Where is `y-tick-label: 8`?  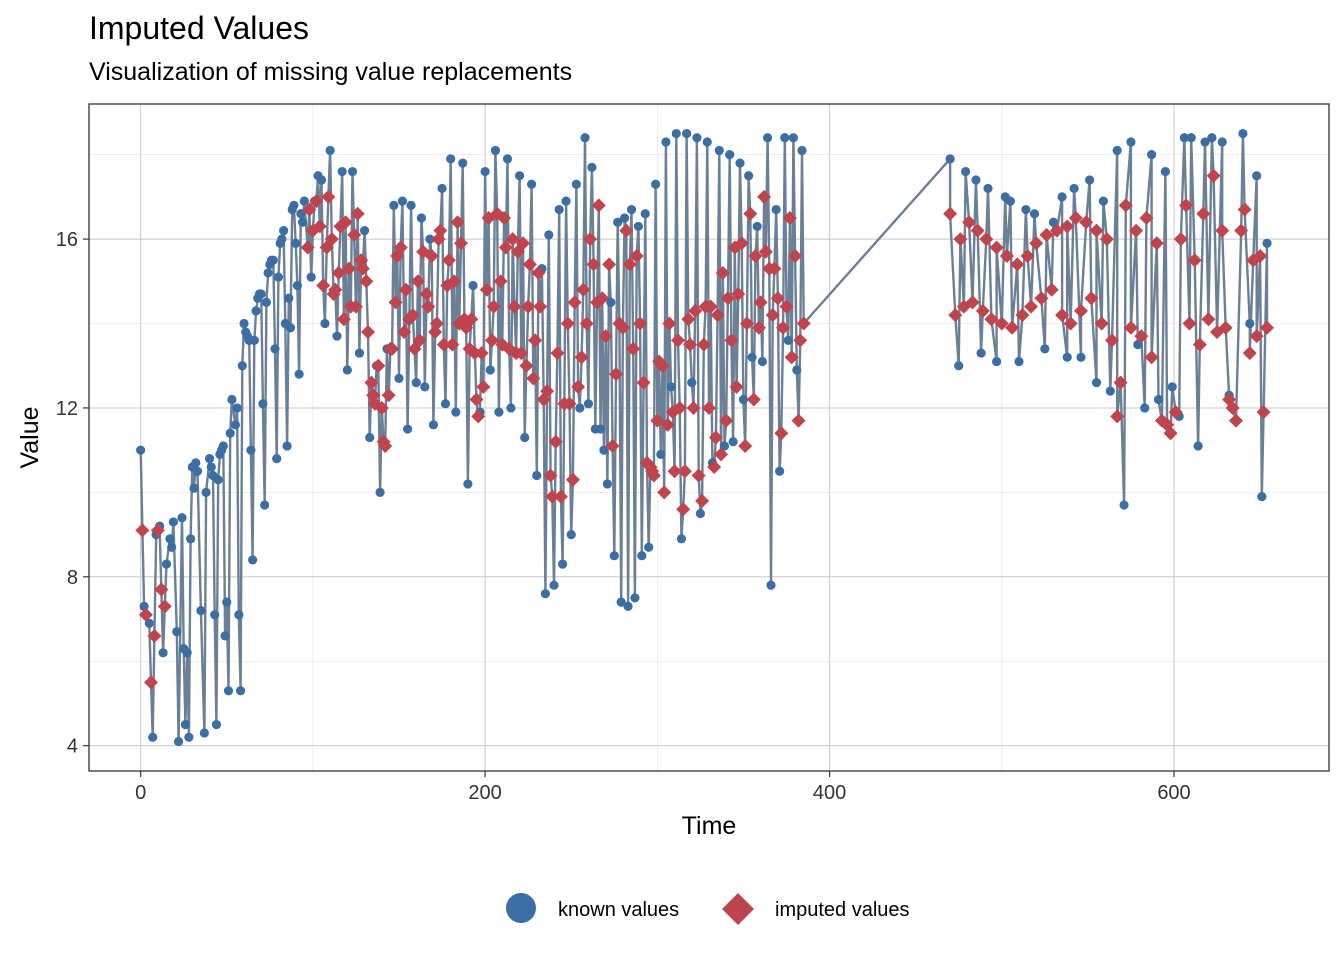 y-tick-label: 8 is located at coordinates (72, 578).